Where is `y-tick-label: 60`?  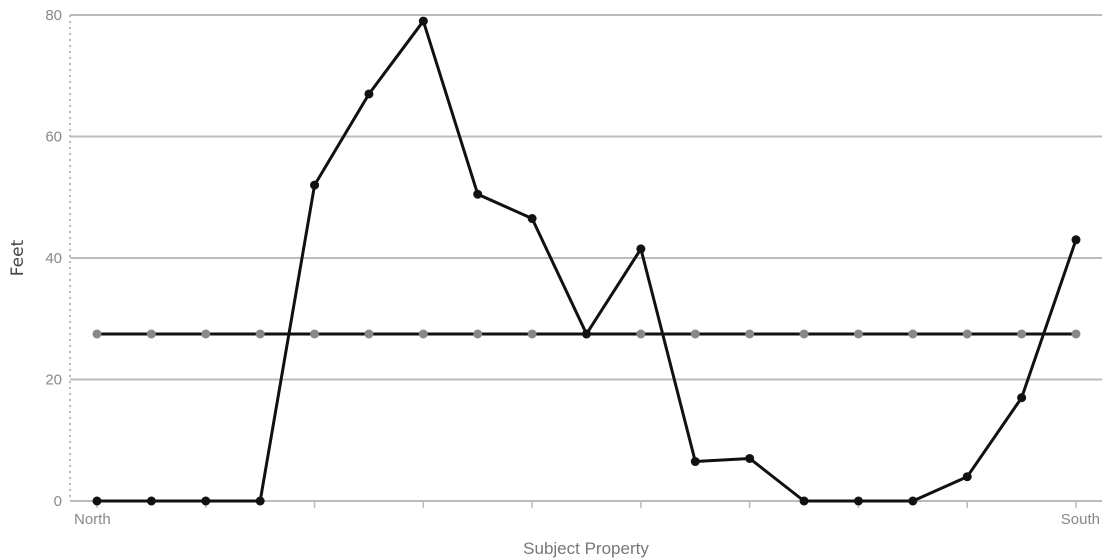 y-tick-label: 60 is located at coordinates (53, 137).